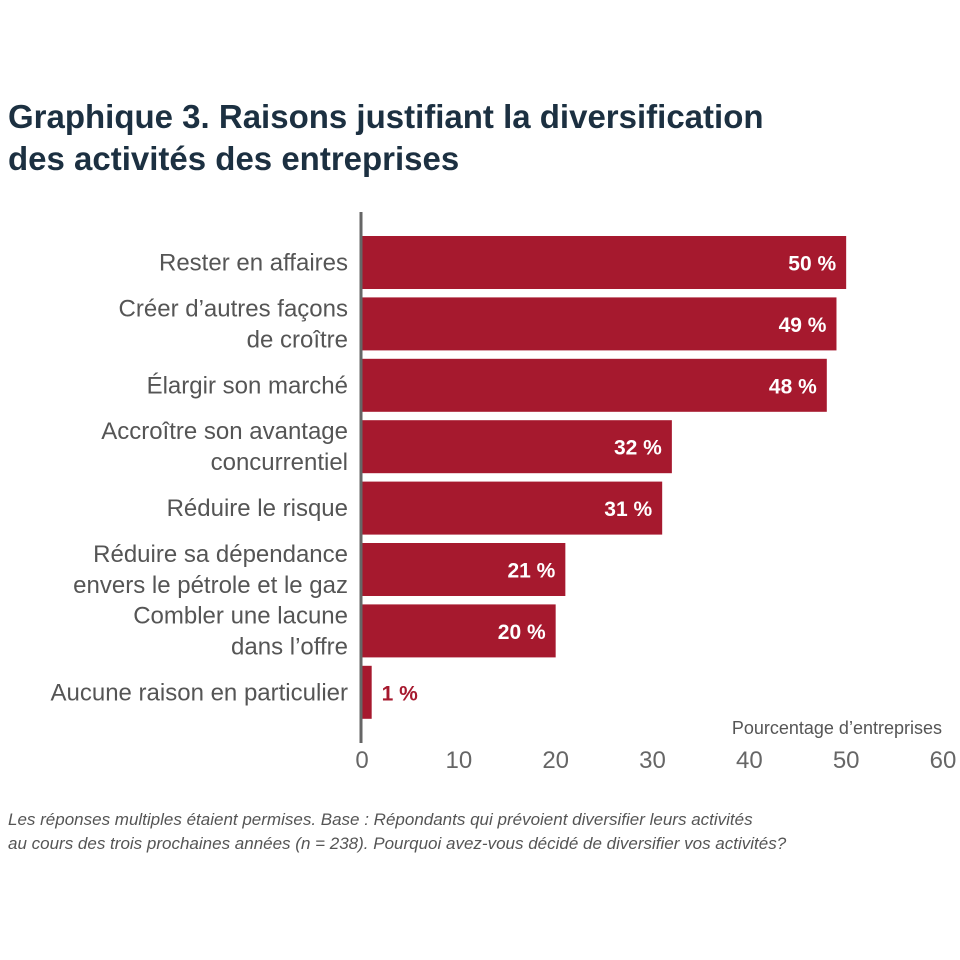 Image resolution: width=960 pixels, height=960 pixels. What do you see at coordinates (234, 158) in the screenshot?
I see `chart-title-line-2: des activités des entreprises` at bounding box center [234, 158].